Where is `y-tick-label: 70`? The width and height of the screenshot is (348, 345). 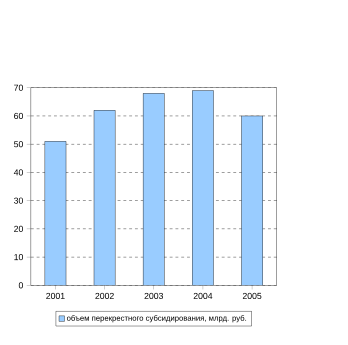
y-tick-label: 70 is located at coordinates (18, 87).